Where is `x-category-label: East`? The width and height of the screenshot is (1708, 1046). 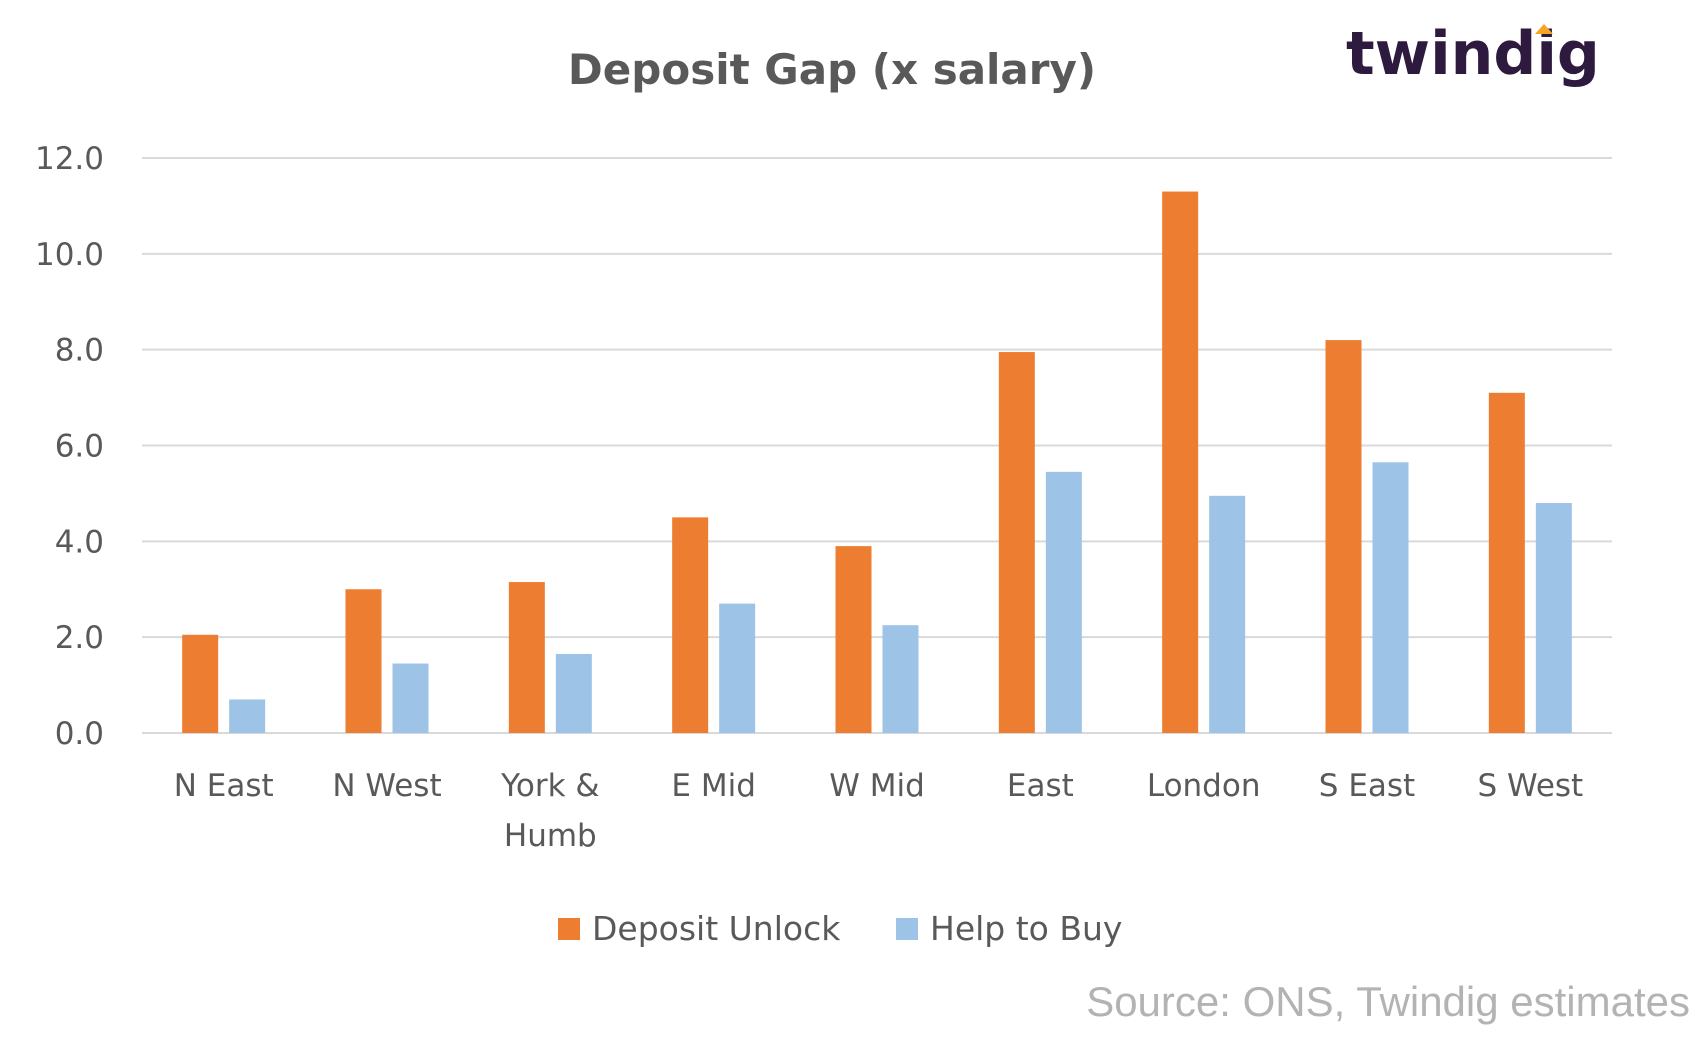 x-category-label: East is located at coordinates (1040, 786).